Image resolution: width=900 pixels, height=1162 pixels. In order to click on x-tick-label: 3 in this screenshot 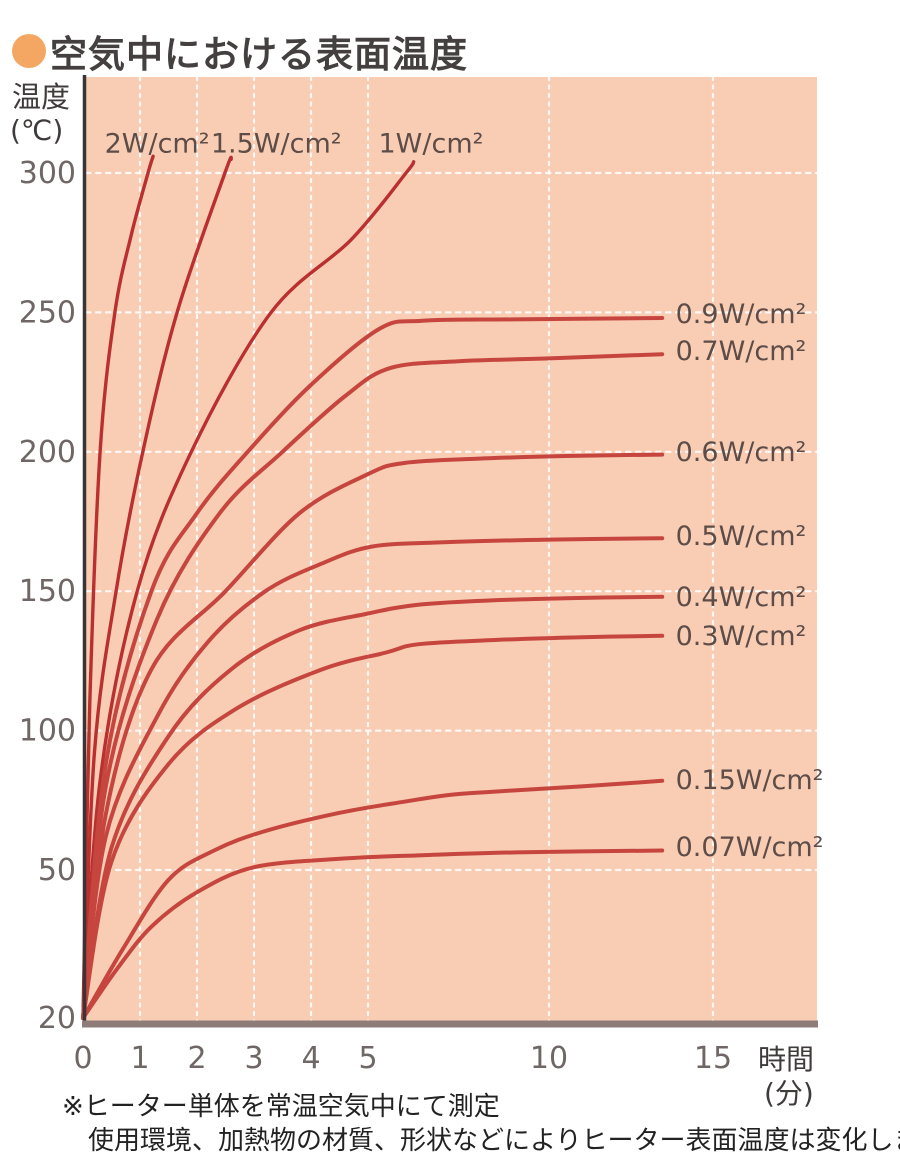, I will do `click(253, 1058)`.